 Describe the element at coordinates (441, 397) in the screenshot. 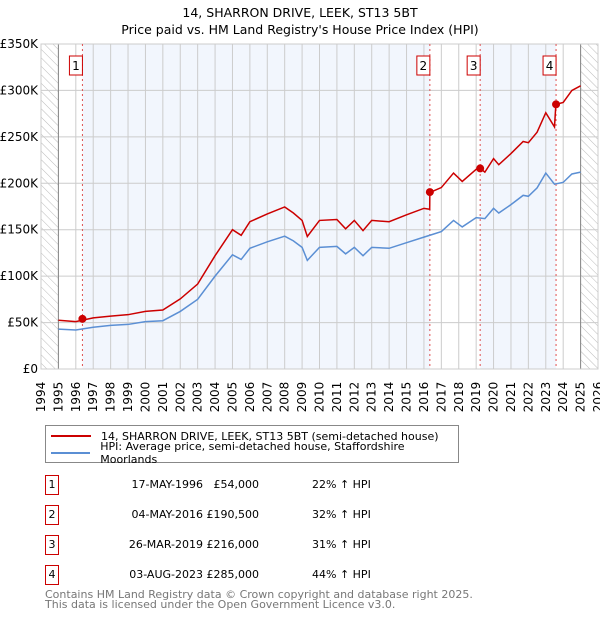

I see `x-tick-label: 2017` at that location.